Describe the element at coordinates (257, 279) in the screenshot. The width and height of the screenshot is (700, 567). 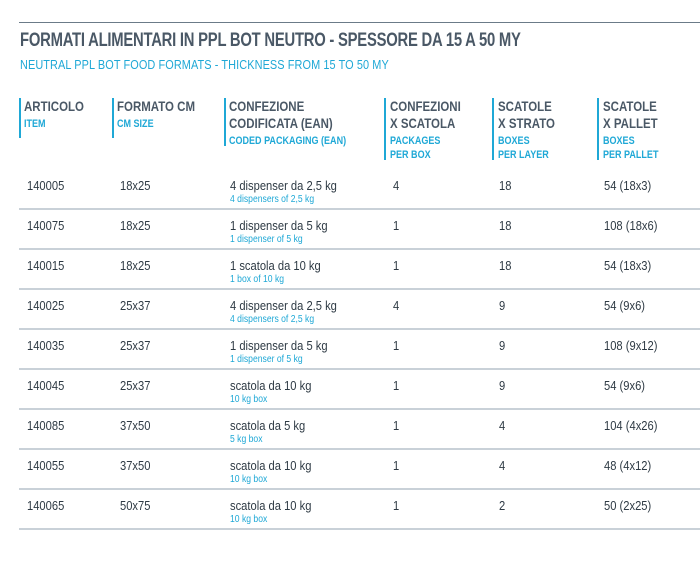
I see `packaging-en: 1 box of 10 kg` at that location.